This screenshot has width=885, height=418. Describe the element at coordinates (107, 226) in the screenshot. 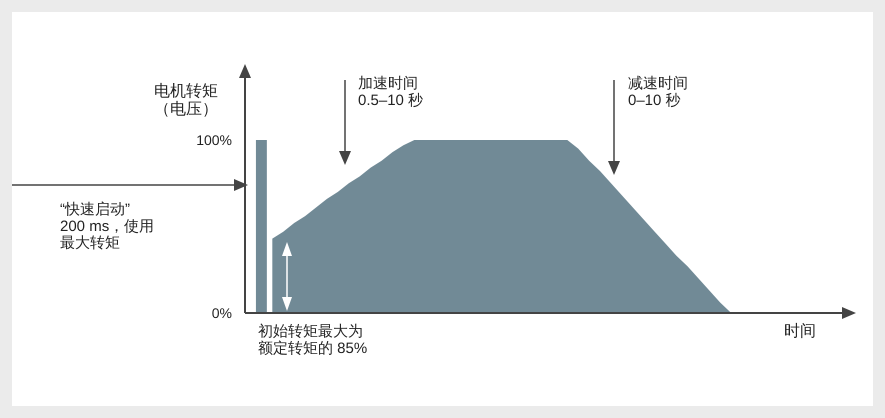

I see `text: “快速启动” 200 ms，使用最大转矩` at that location.